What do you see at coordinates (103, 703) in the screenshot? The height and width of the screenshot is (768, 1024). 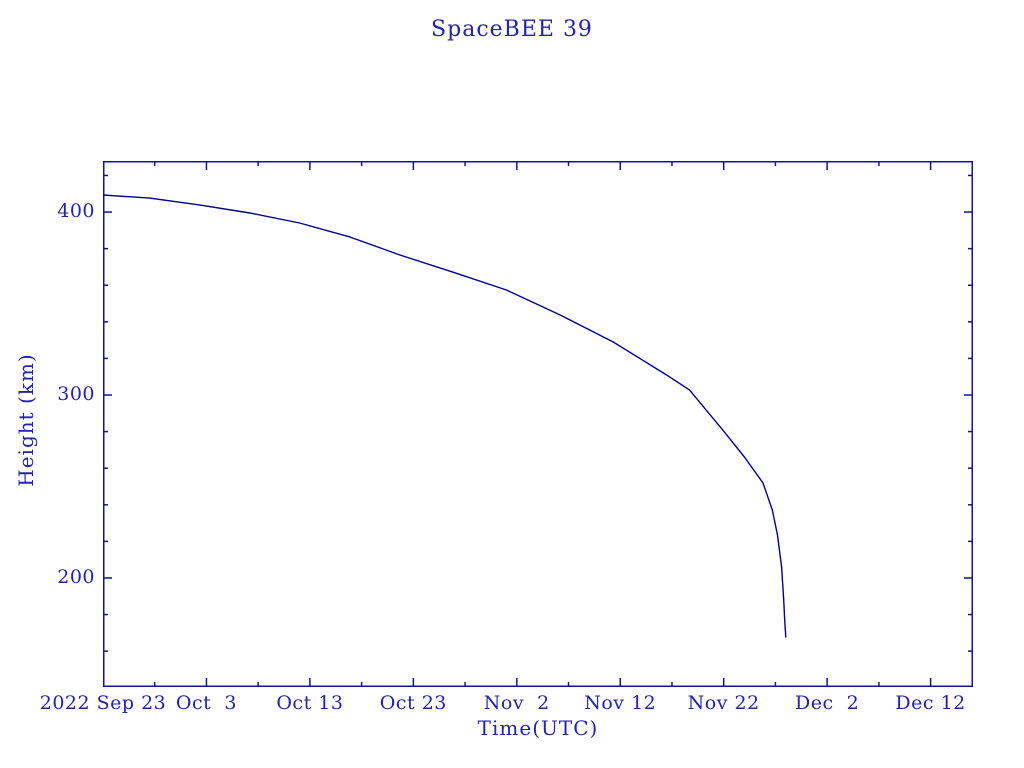 I see `x-tick-label: 2022 Sep 23` at bounding box center [103, 703].